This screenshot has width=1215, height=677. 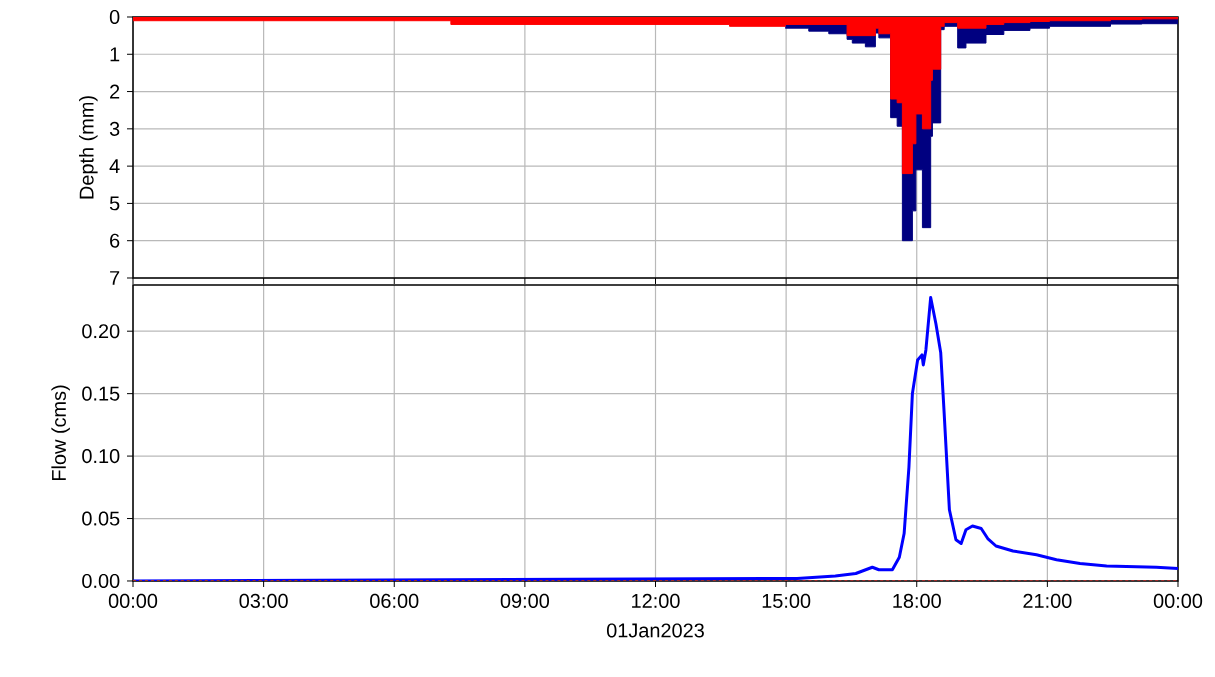 What do you see at coordinates (114, 128) in the screenshot?
I see `y-tick-label: 3` at bounding box center [114, 128].